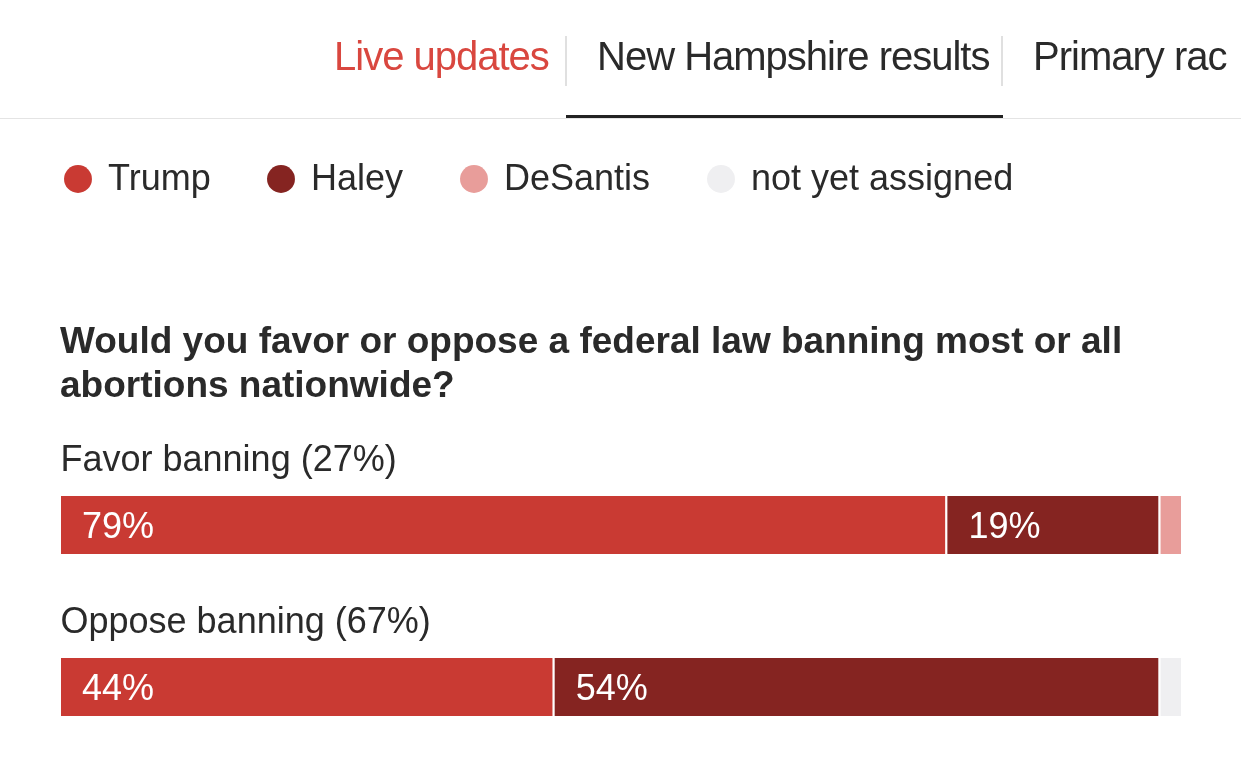  Describe the element at coordinates (357, 177) in the screenshot. I see `legend-label: Haley` at that location.